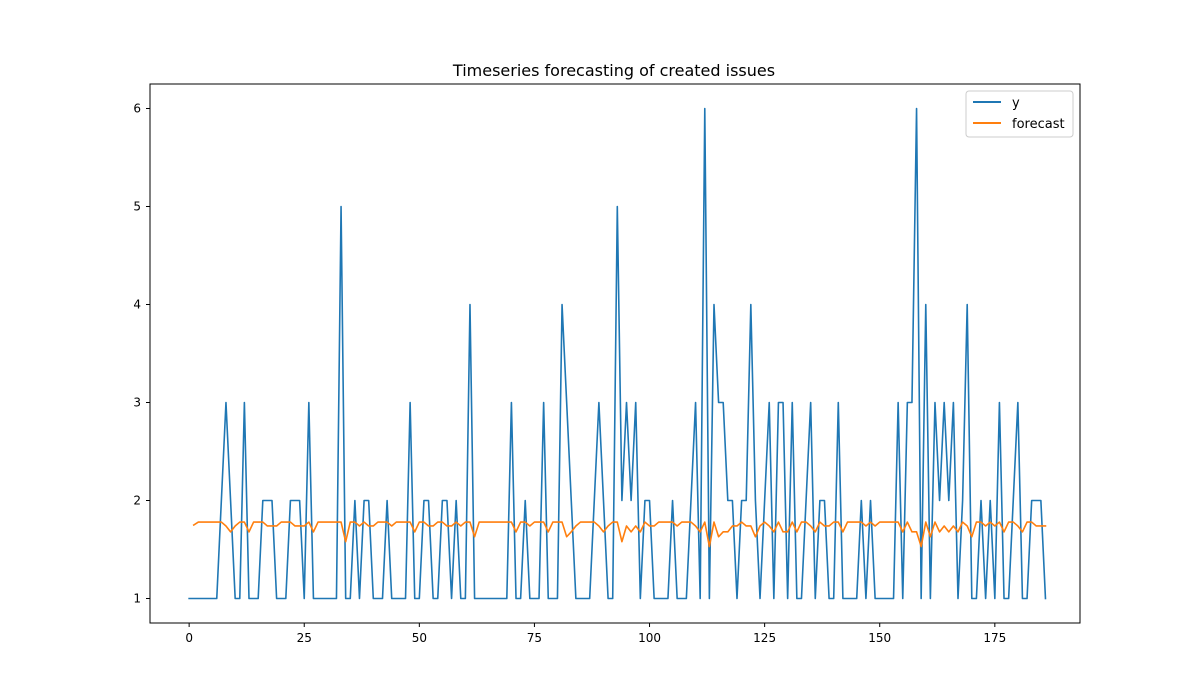 The width and height of the screenshot is (1200, 700). Describe the element at coordinates (534, 638) in the screenshot. I see `x-tick-label: 75` at that location.